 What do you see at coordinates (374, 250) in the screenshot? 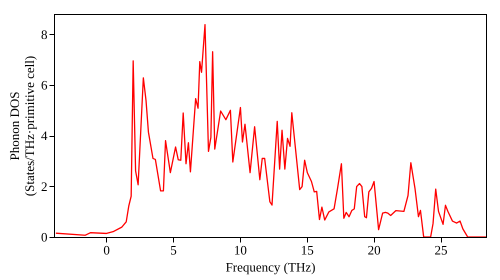
I see `x-tick-label: 20` at bounding box center [374, 250].